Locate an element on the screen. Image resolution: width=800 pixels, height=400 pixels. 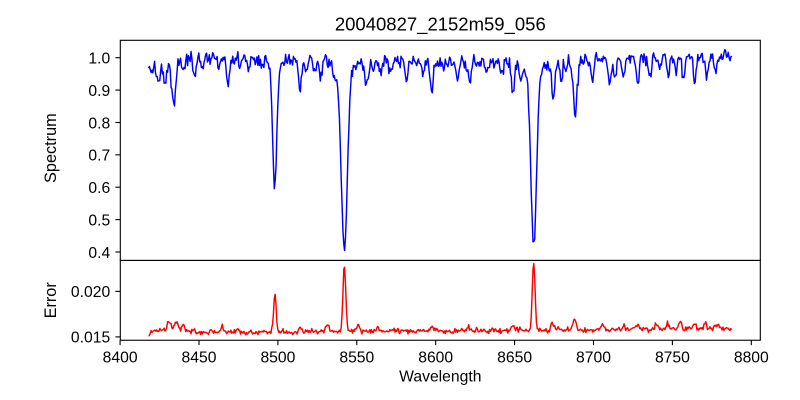
svg-text: 0.5 is located at coordinates (99, 220).